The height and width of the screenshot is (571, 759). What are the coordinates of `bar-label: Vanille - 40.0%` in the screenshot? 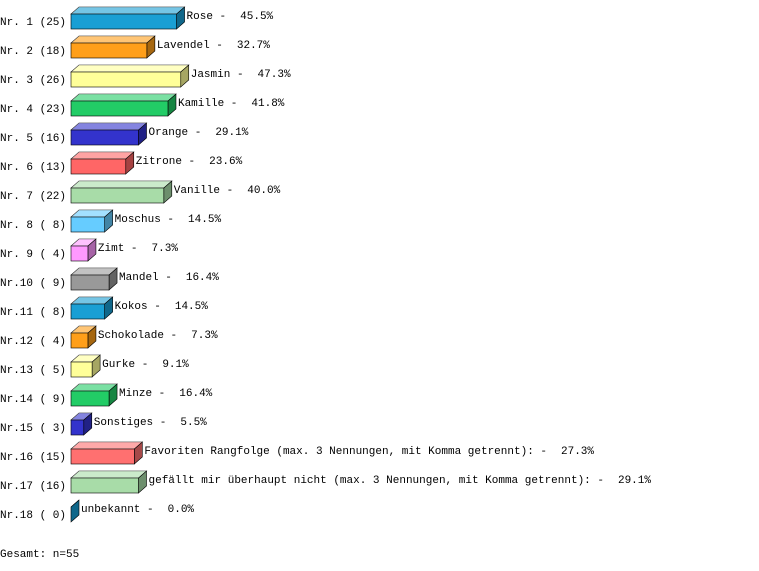 It's located at (227, 191).